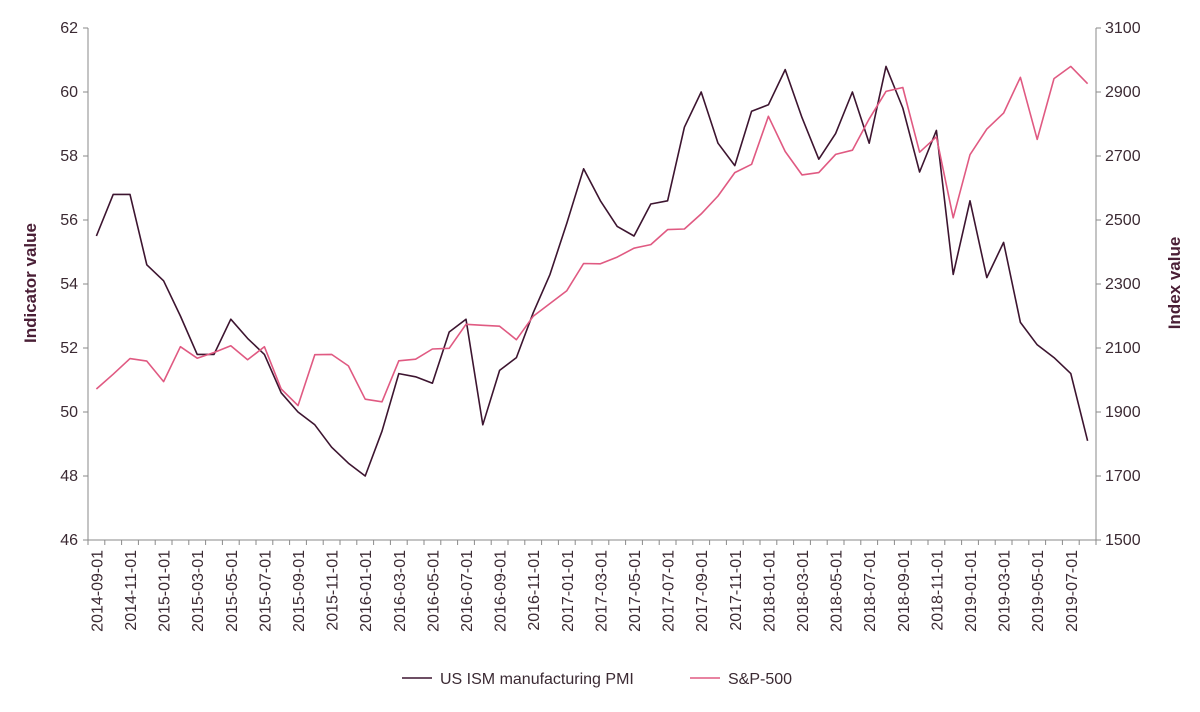  I want to click on right-tick-label: 2700, so click(1123, 156).